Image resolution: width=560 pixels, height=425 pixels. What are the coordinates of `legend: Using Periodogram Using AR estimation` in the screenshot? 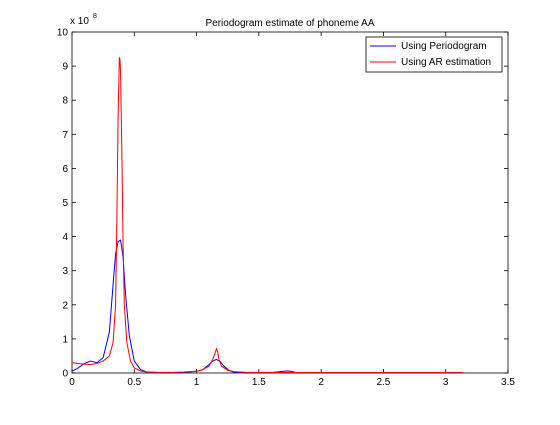 It's located at (434, 54).